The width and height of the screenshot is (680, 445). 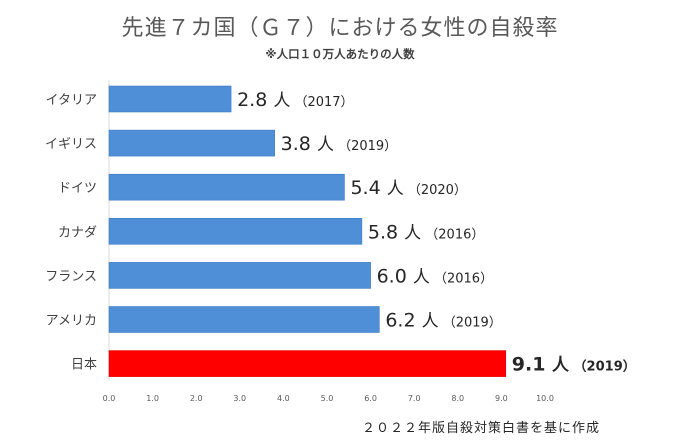 I want to click on category-label: イタリア, so click(x=71, y=100).